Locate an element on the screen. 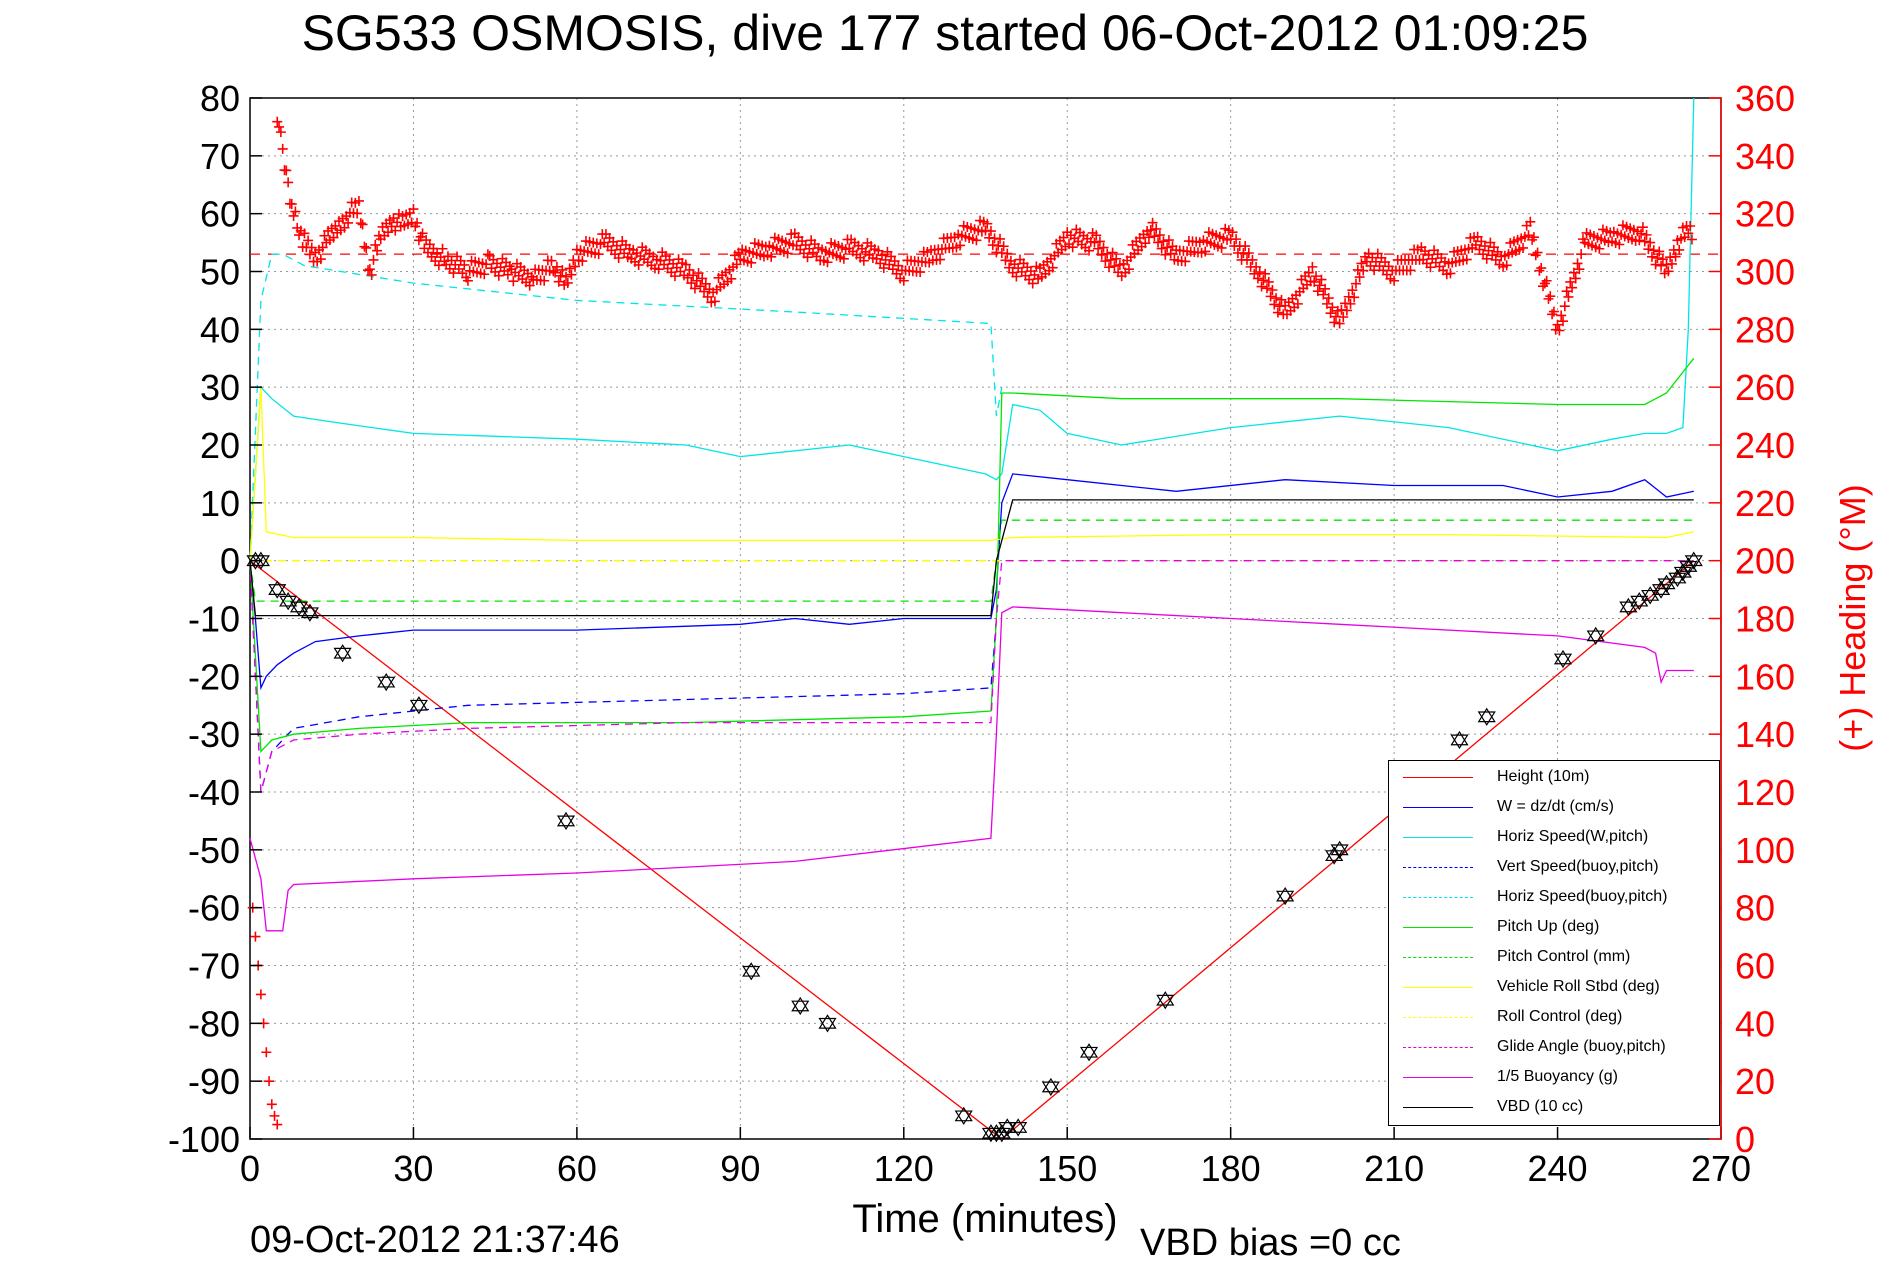 The height and width of the screenshot is (1262, 1891). x-tick-label: 60 is located at coordinates (577, 1168).